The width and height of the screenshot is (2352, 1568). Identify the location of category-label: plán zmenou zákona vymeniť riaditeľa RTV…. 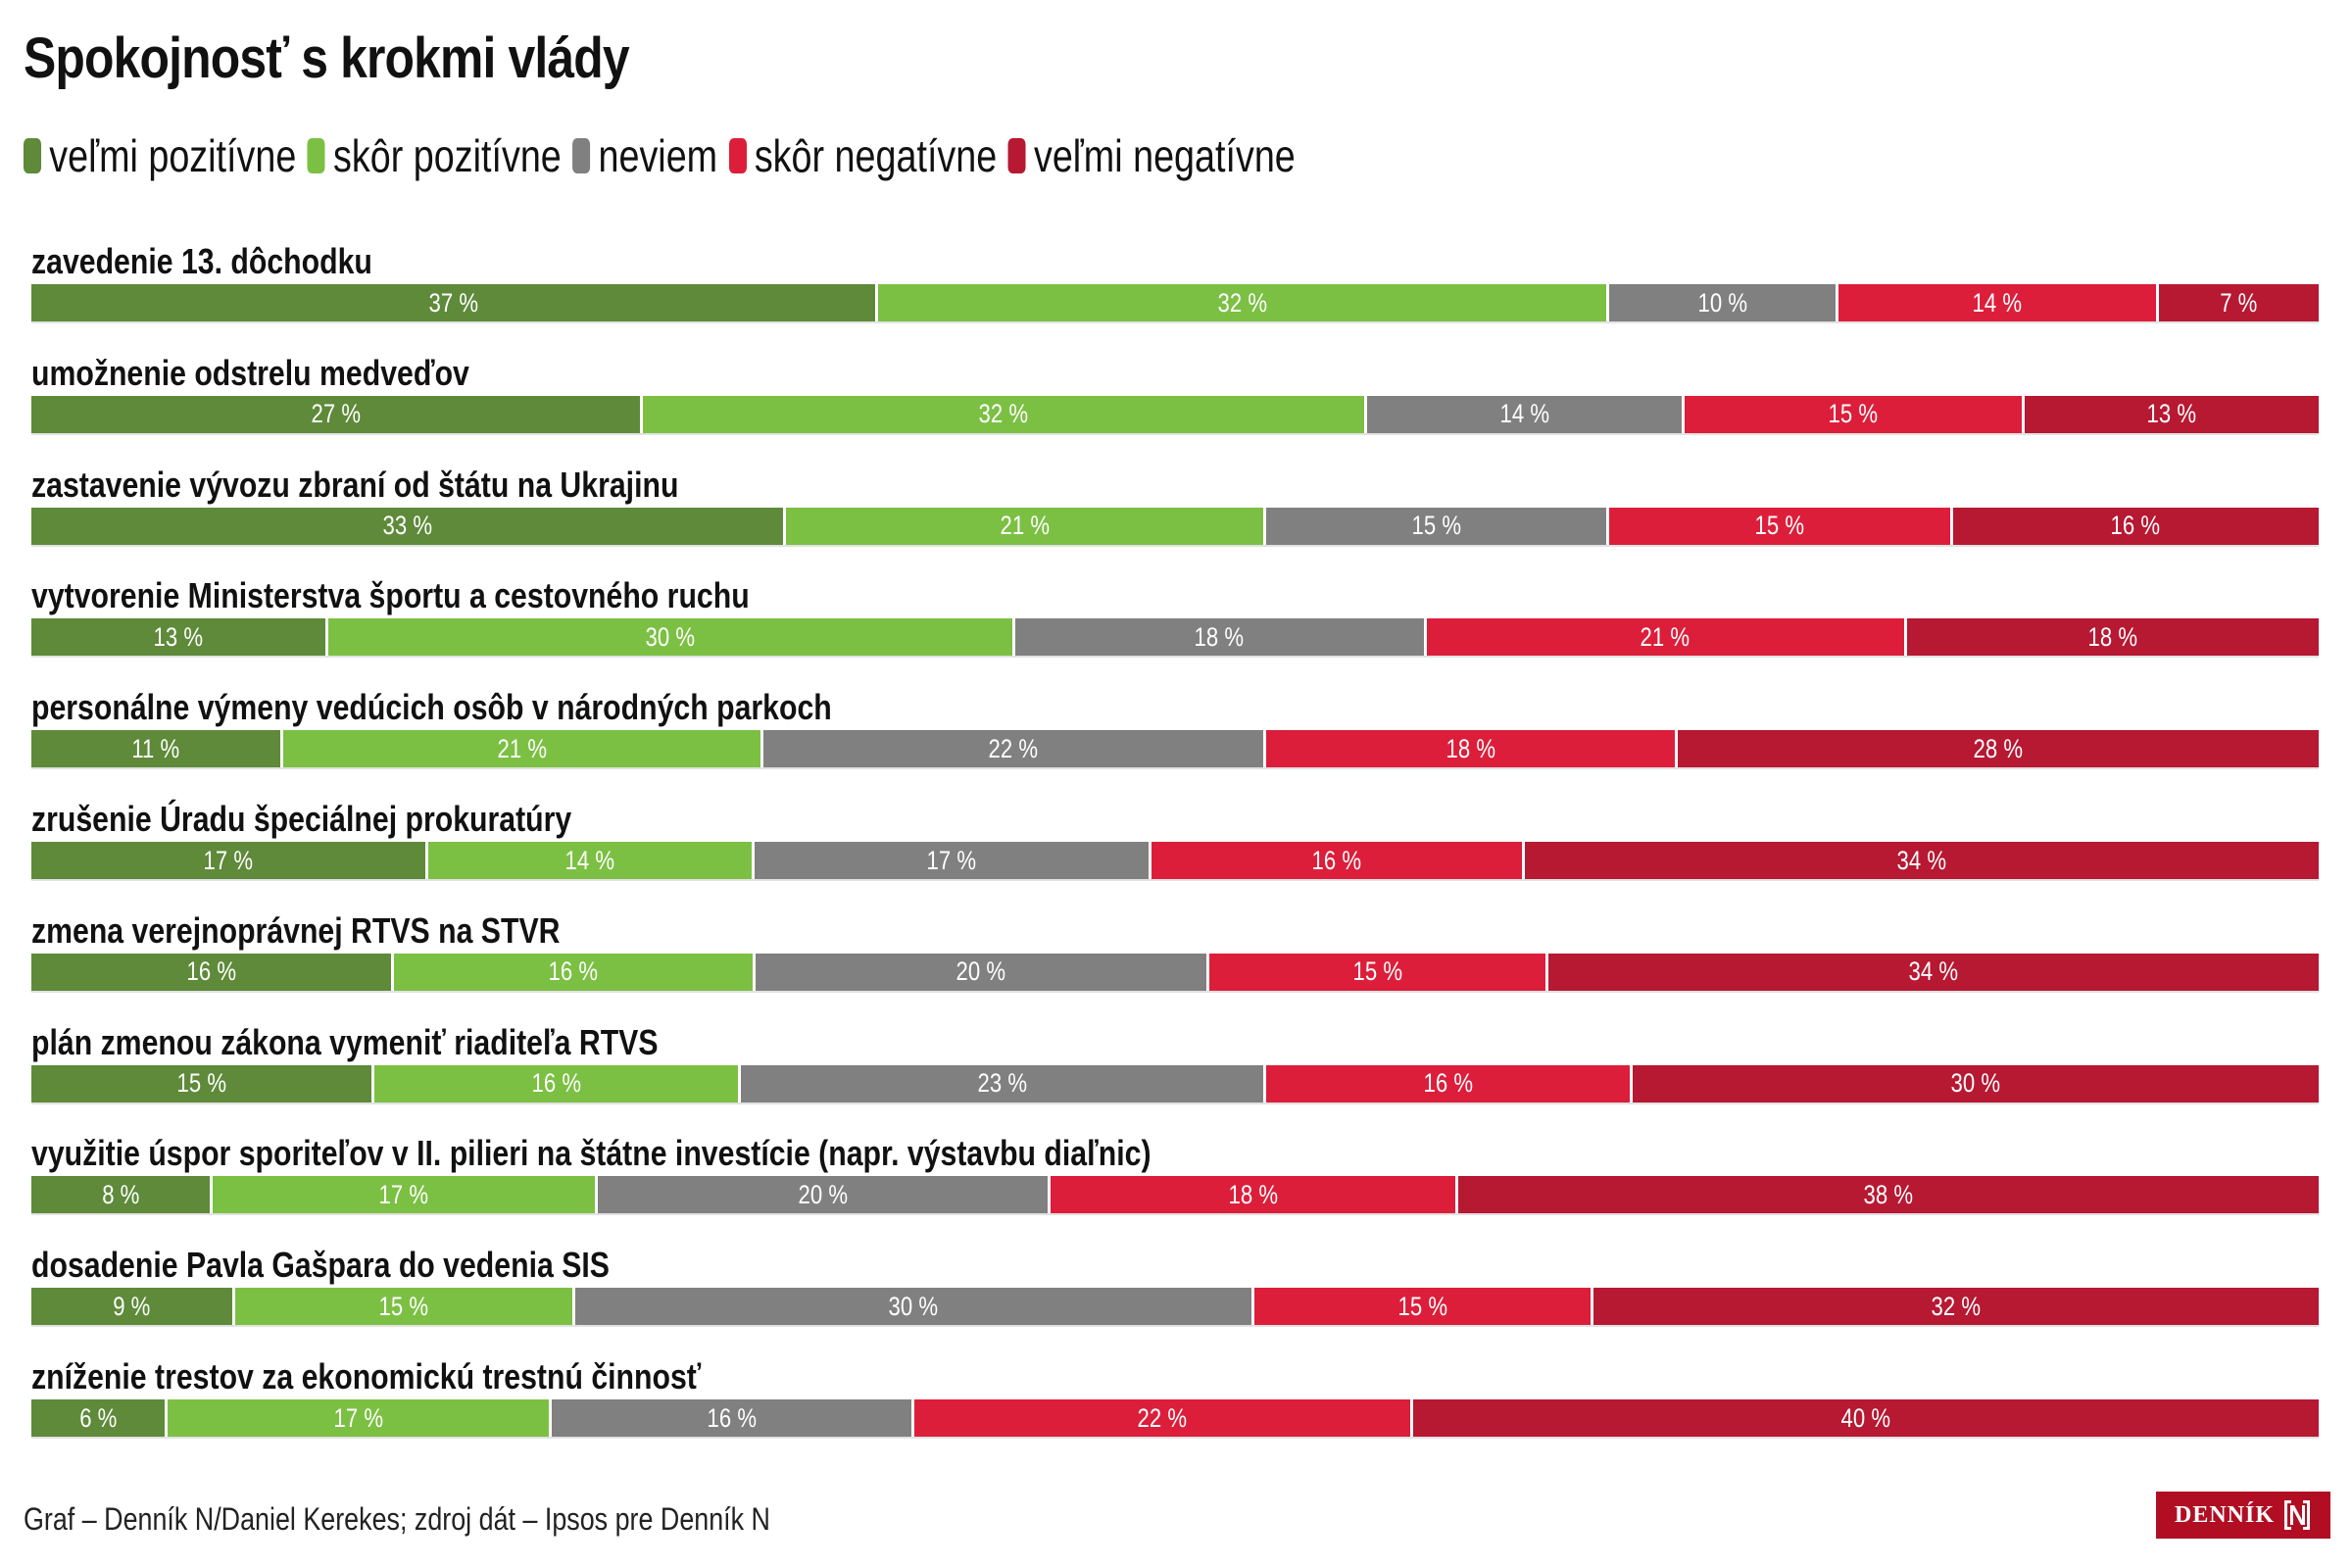
(345, 1041).